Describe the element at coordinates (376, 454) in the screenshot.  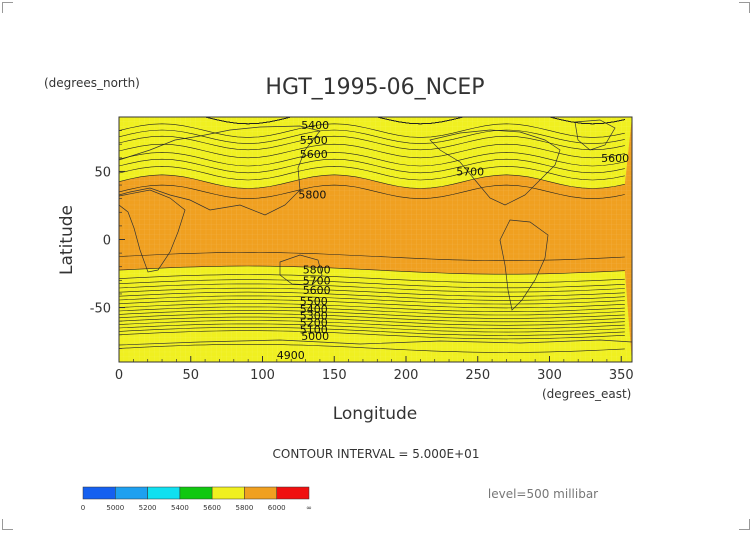
I see `contour-interval-text: CONTOUR INTERVAL = 5.000E+01` at that location.